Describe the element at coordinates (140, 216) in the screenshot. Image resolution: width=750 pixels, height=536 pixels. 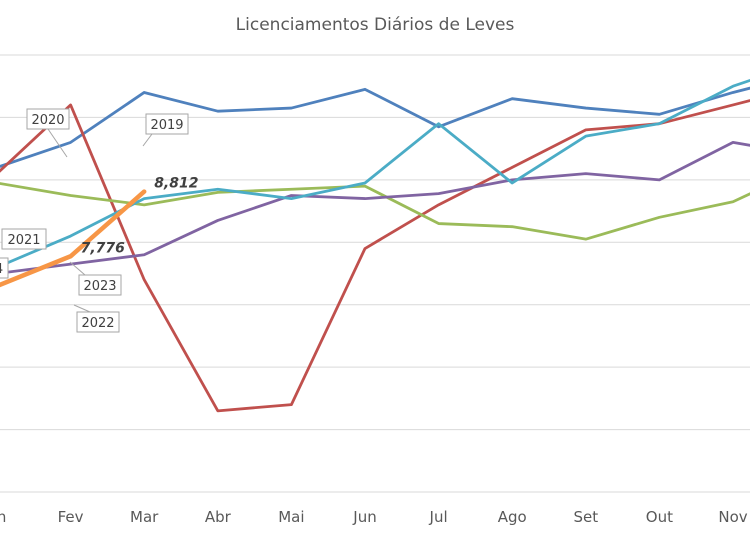
I see `data-labels: 7,776 8,812` at that location.